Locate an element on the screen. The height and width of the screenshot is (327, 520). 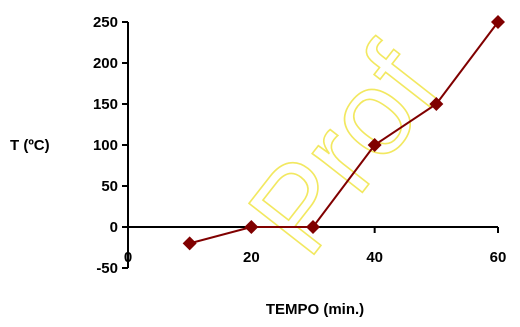
y-tick-label: 100 is located at coordinates (105, 145).